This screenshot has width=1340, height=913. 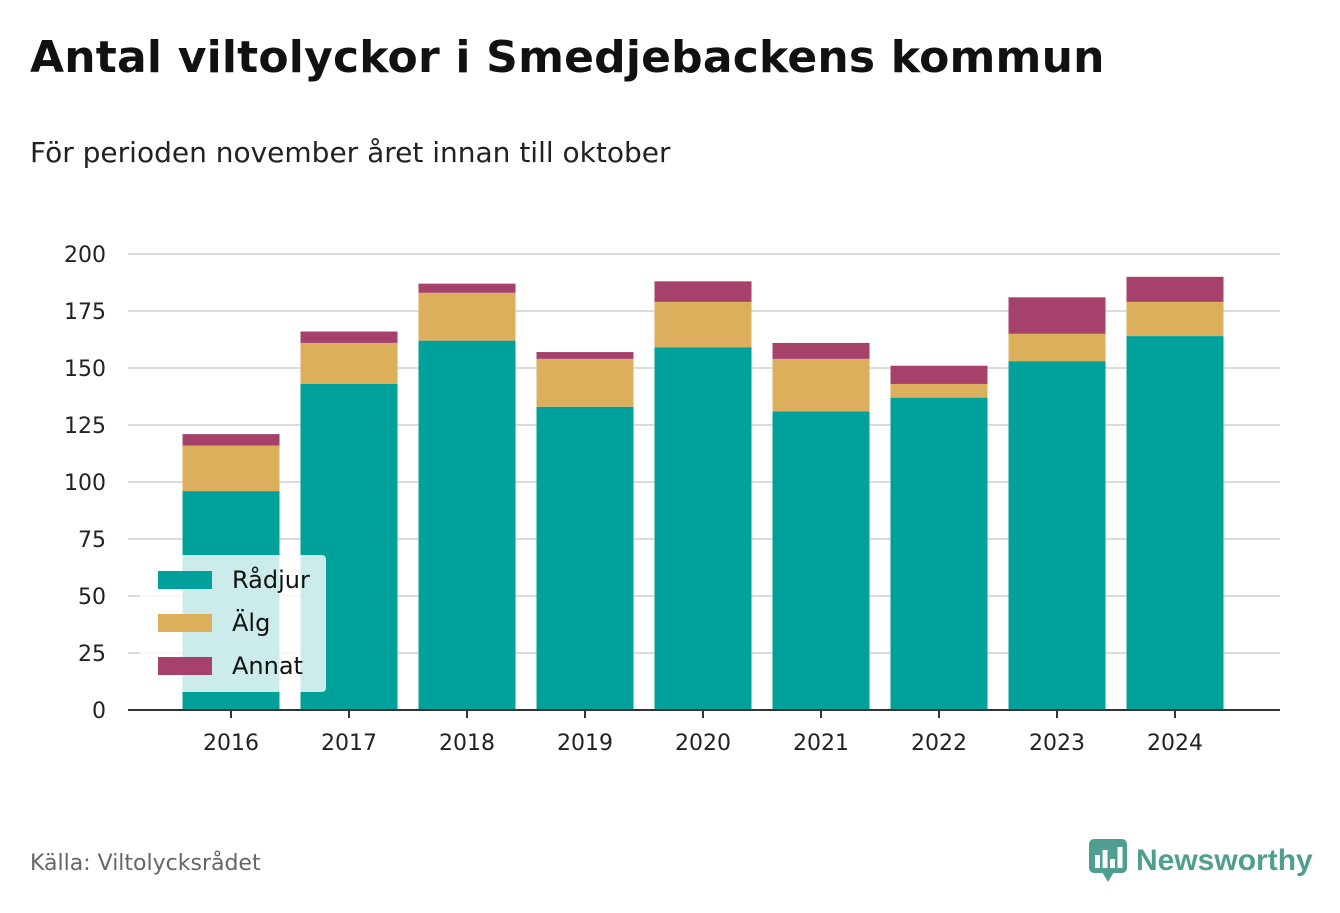 I want to click on legend-label: Annat, so click(x=267, y=666).